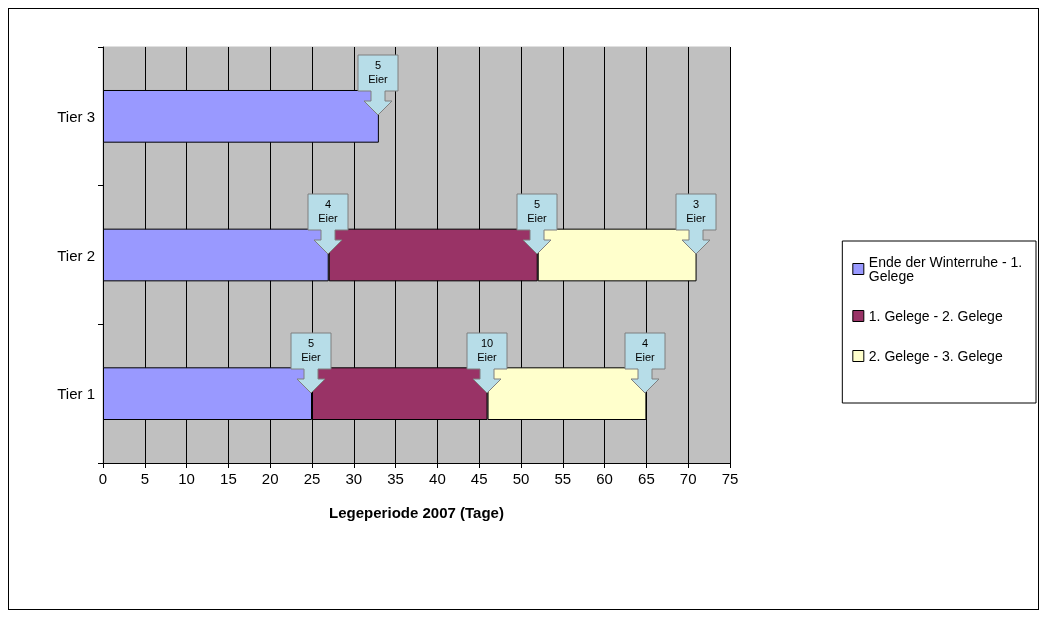 Image resolution: width=1049 pixels, height=620 pixels. I want to click on y-tick-label: Tier 2, so click(76, 255).